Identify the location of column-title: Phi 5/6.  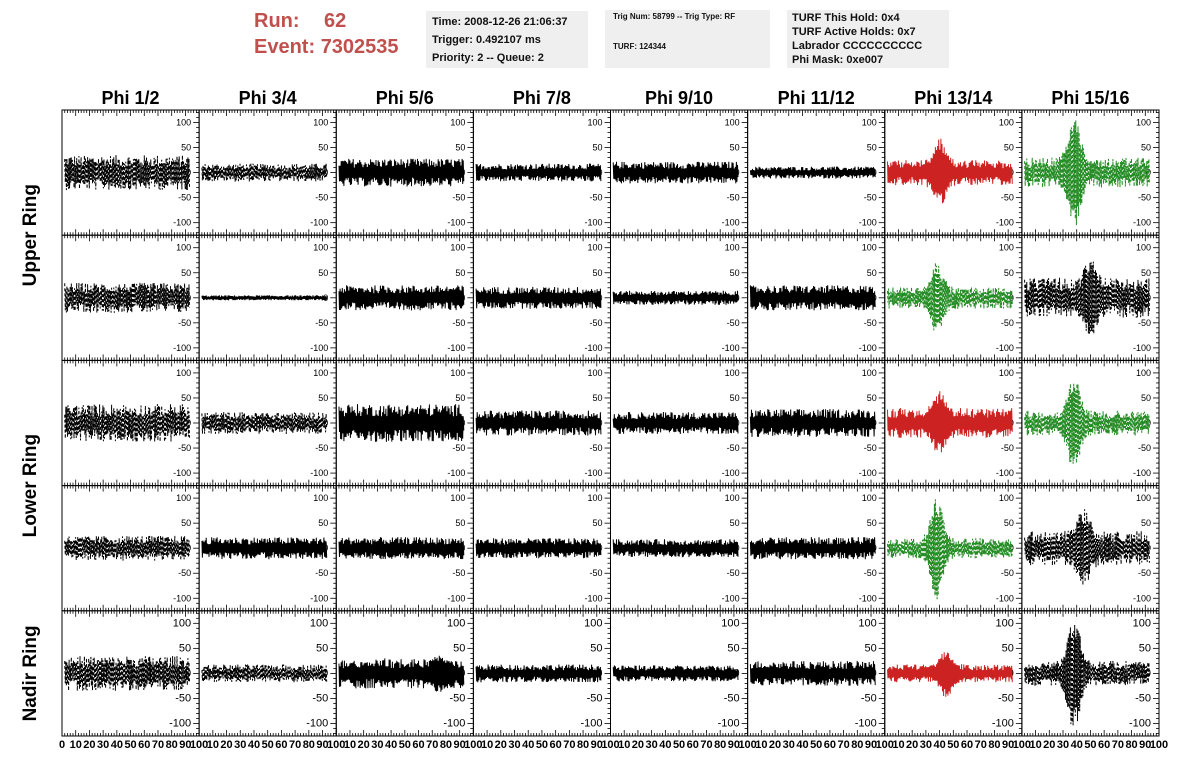
(405, 98).